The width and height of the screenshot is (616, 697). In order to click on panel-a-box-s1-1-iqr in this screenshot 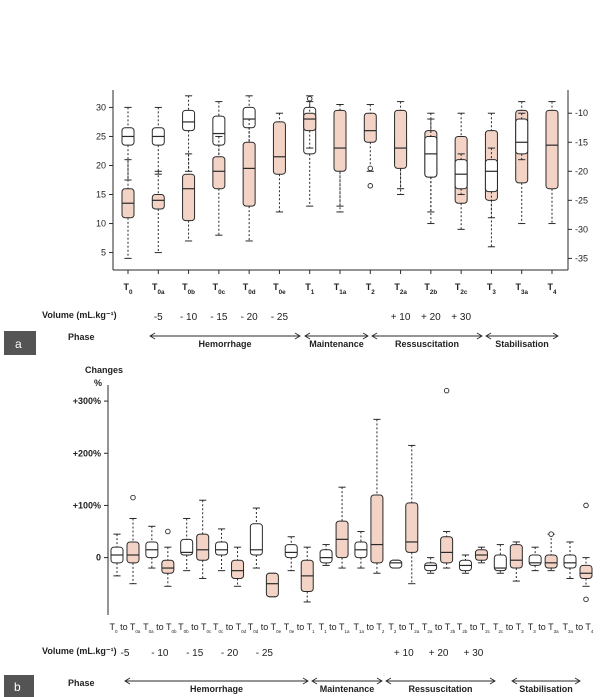, I will do `click(158, 202)`.